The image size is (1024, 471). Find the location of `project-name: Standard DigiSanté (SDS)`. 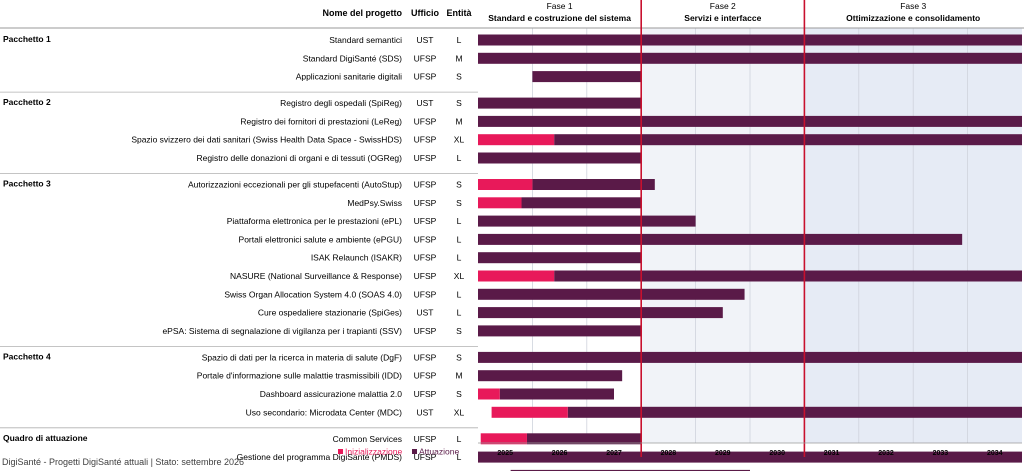

project-name: Standard DigiSanté (SDS) is located at coordinates (352, 58).